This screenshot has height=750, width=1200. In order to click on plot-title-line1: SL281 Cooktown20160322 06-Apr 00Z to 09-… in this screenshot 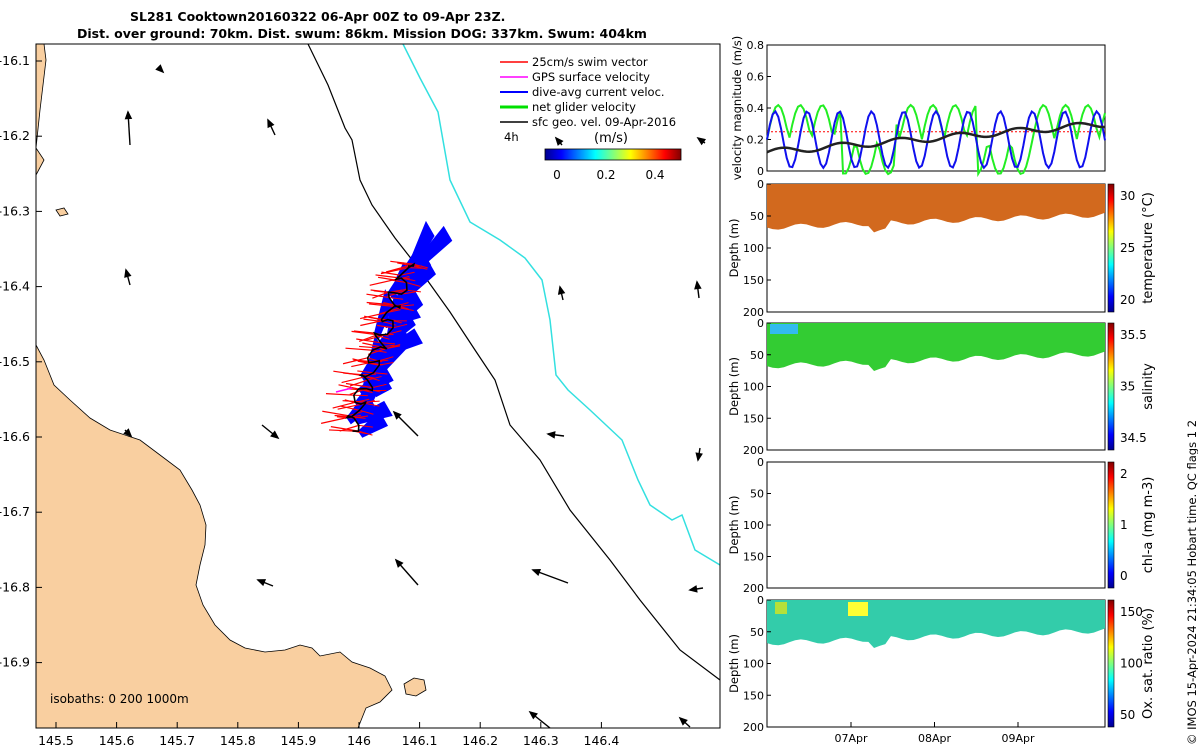, I will do `click(318, 16)`.